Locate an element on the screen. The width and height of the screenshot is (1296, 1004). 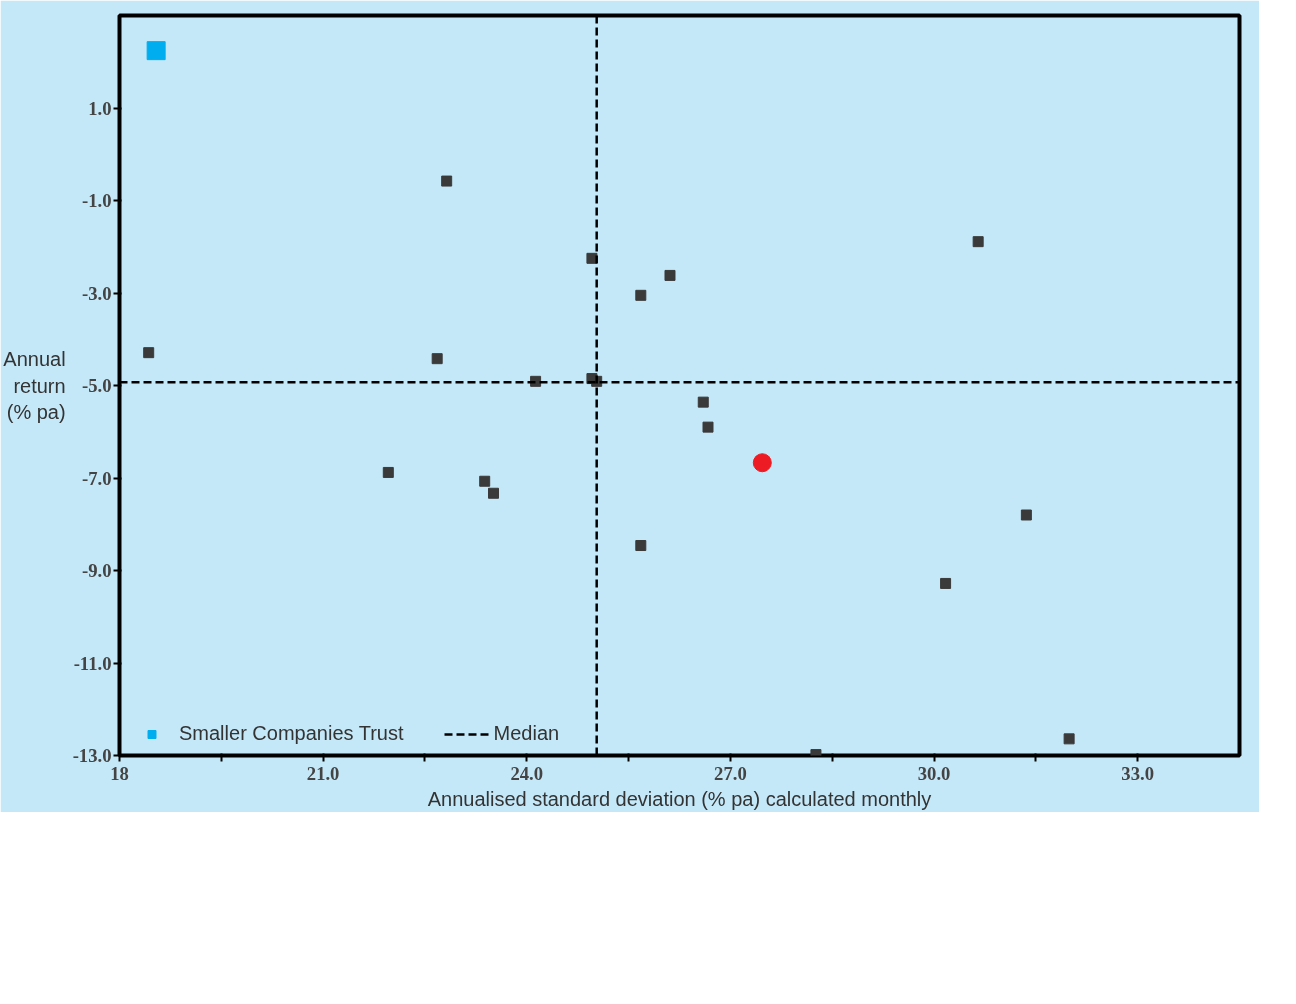
legend-label: Smaller Companies Trust is located at coordinates (291, 733).